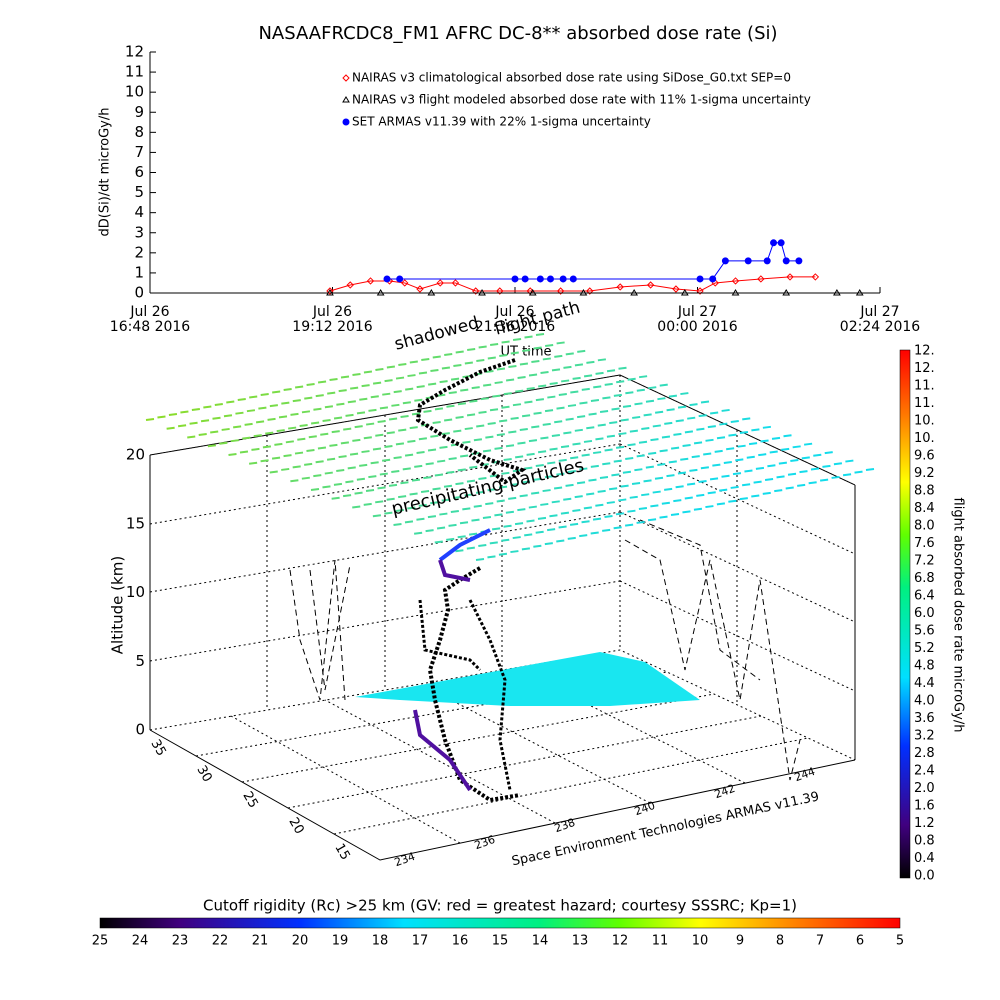 The height and width of the screenshot is (1000, 1000). What do you see at coordinates (924, 386) in the screenshot?
I see `dose-tick-label: 11.` at bounding box center [924, 386].